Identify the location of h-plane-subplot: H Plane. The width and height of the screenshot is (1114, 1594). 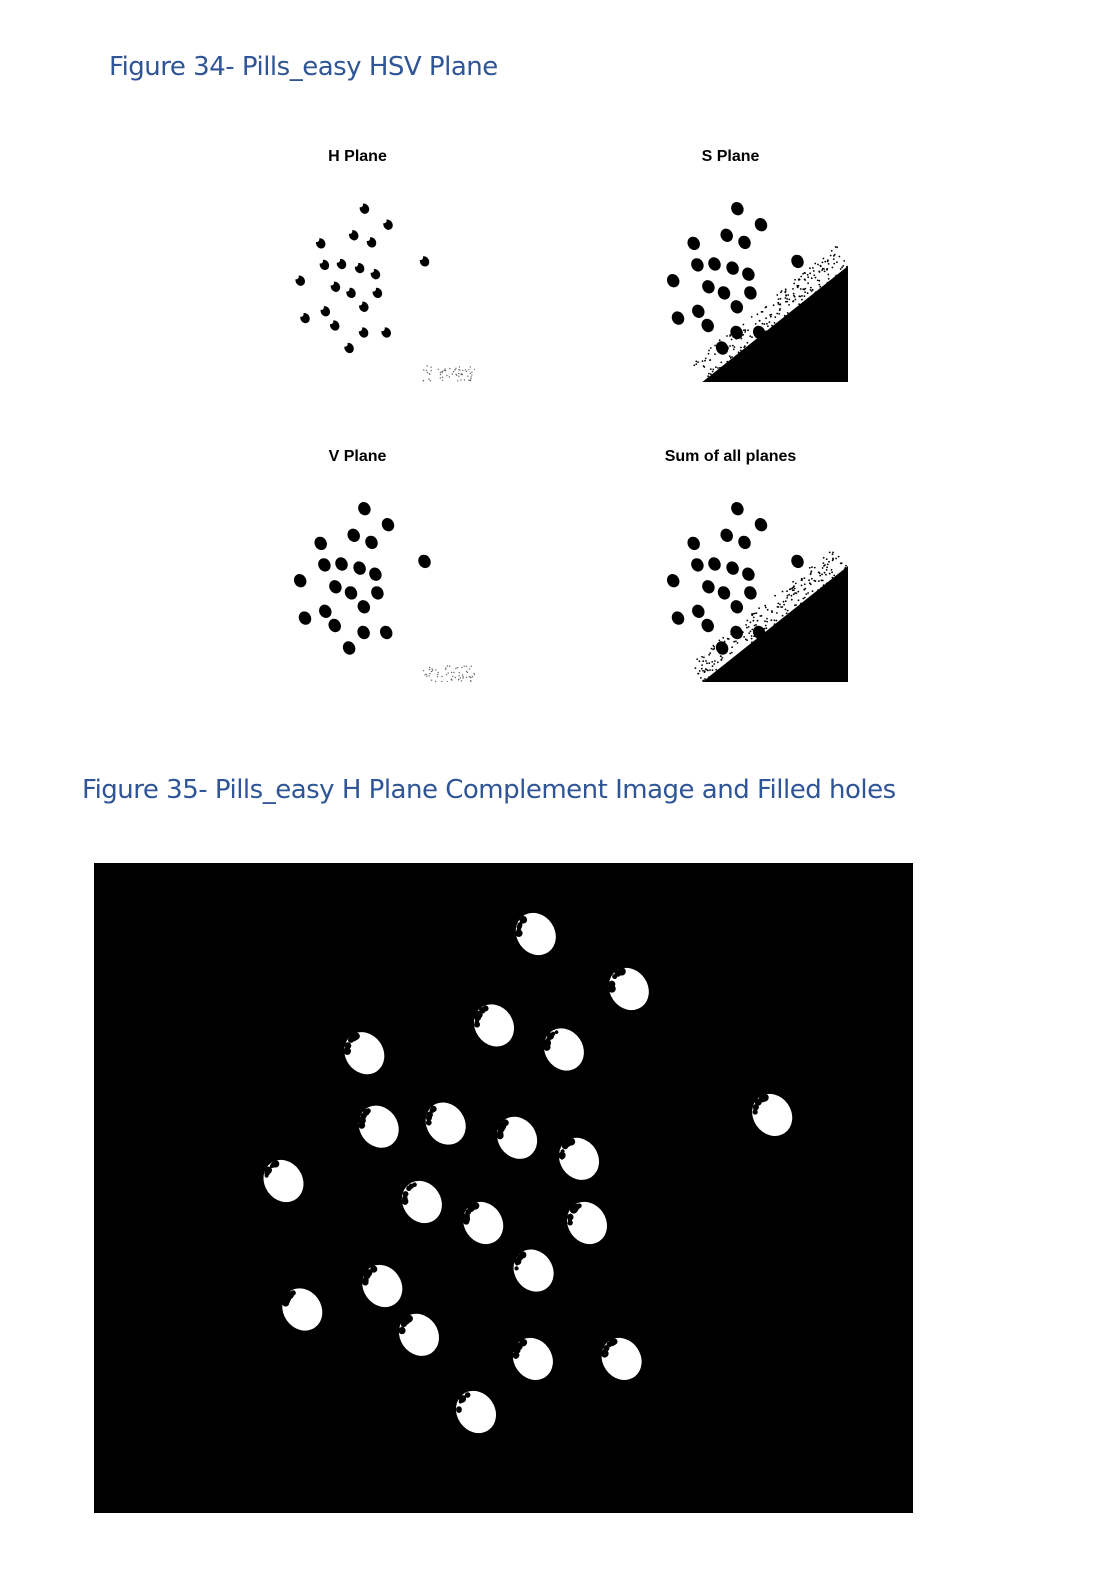
(357, 264).